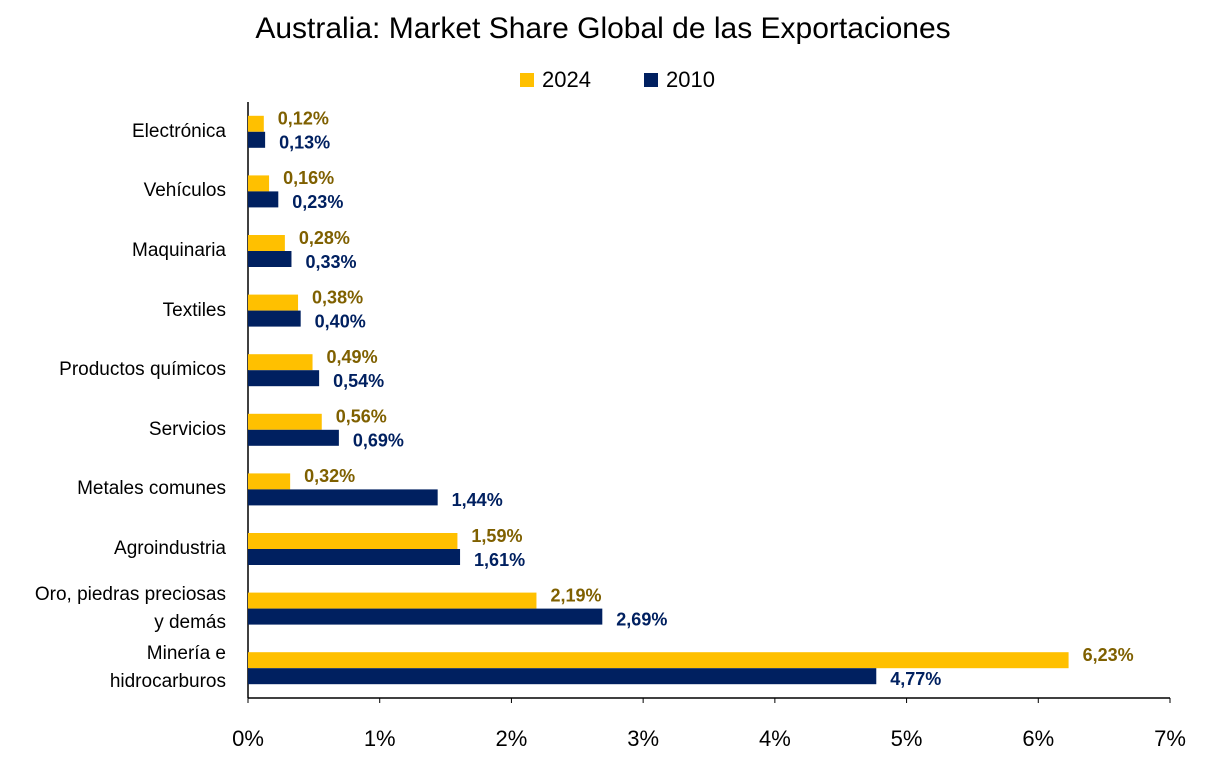 This screenshot has width=1210, height=760. What do you see at coordinates (641, 619) in the screenshot?
I see `value-label: 2,69%` at bounding box center [641, 619].